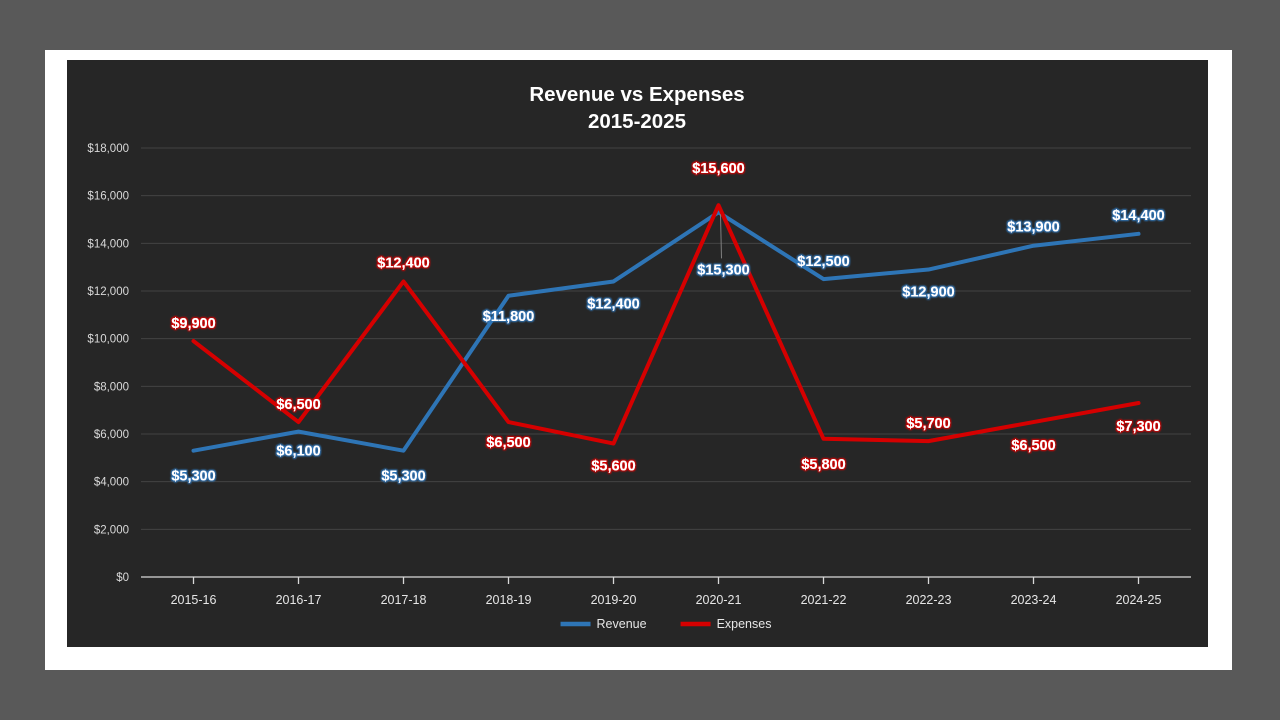 Image resolution: width=1280 pixels, height=720 pixels. I want to click on x-axis-tick-label: 2016-17, so click(299, 600).